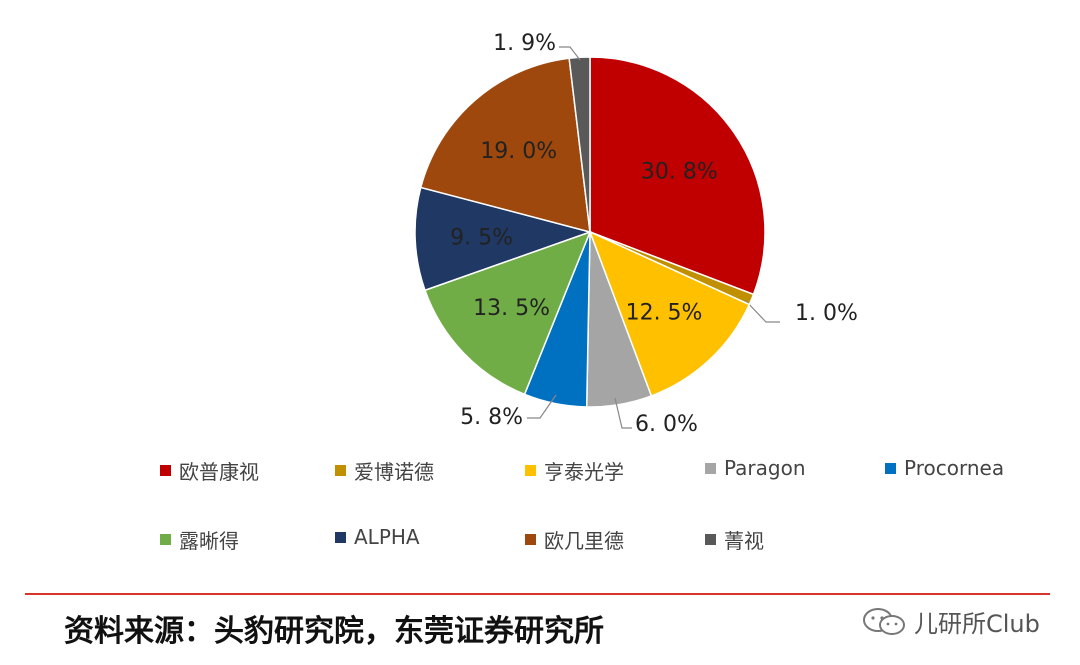 The width and height of the screenshot is (1080, 665). Describe the element at coordinates (666, 424) in the screenshot. I see `slice-label-4: 6. 0%` at that location.